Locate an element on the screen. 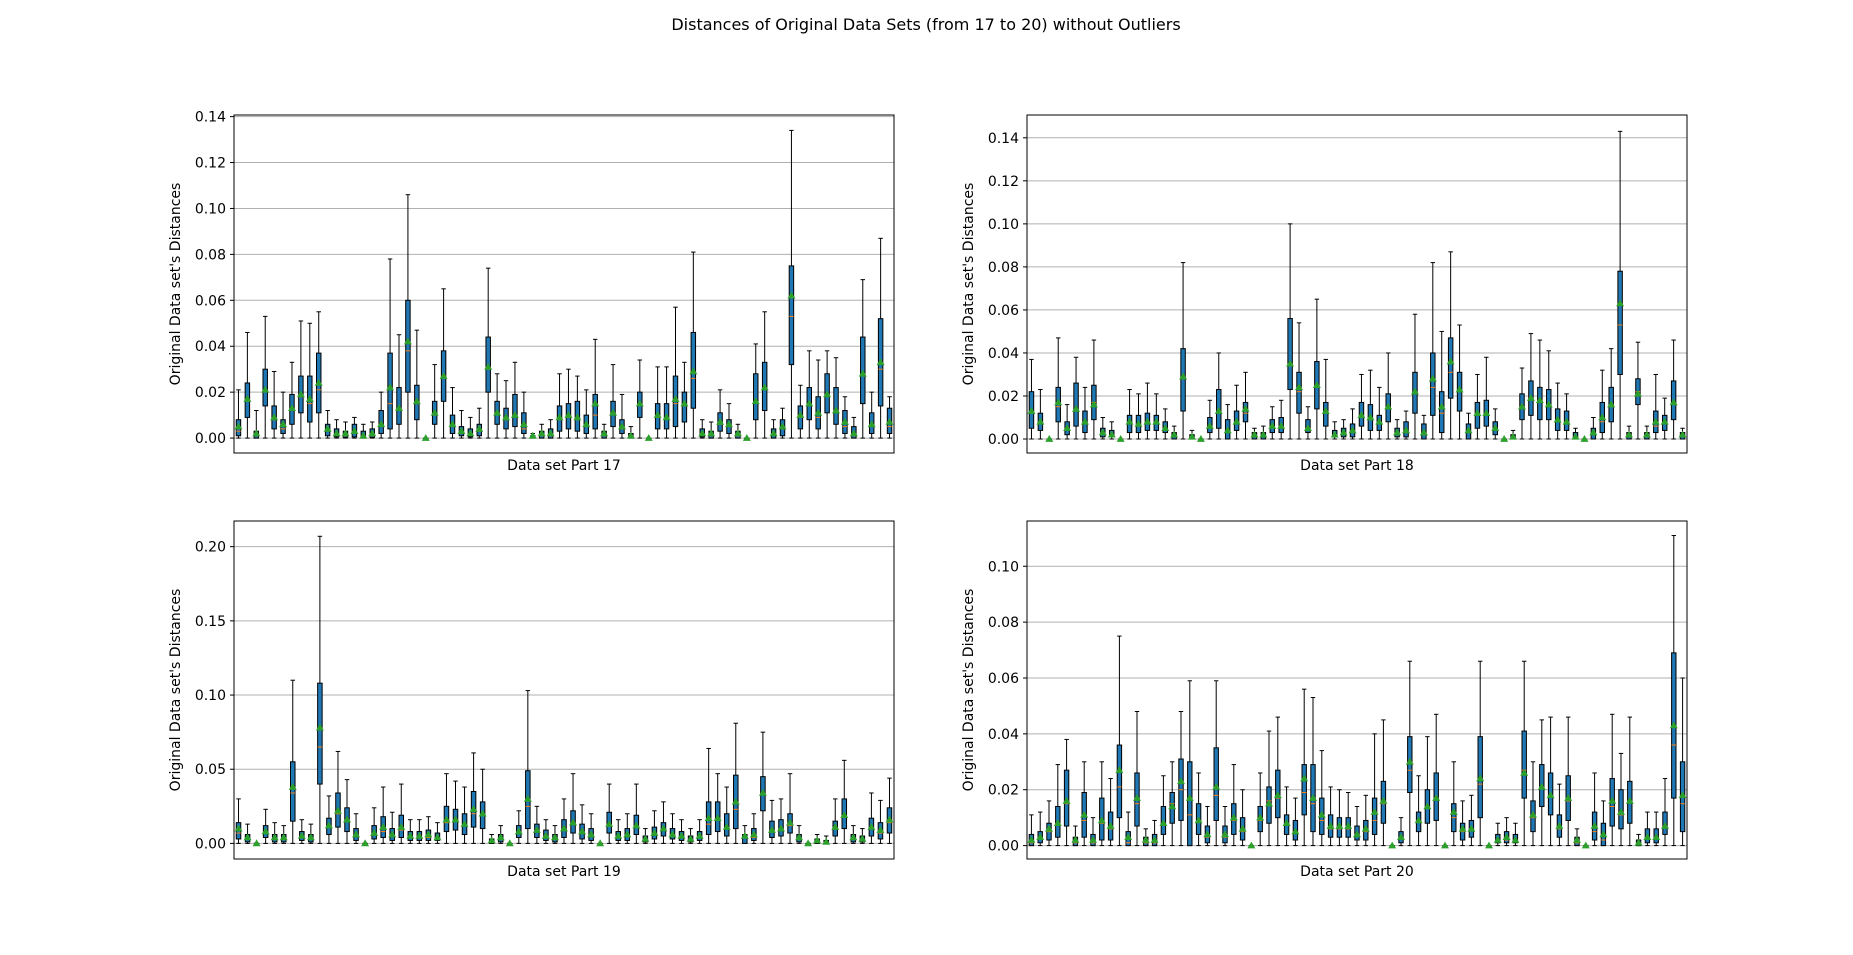 This screenshot has width=1853, height=955. y-axis-ticks: 0.00 0.02 0.04 0.06 0.08 0.10 0.12 0.14 is located at coordinates (214, 278).